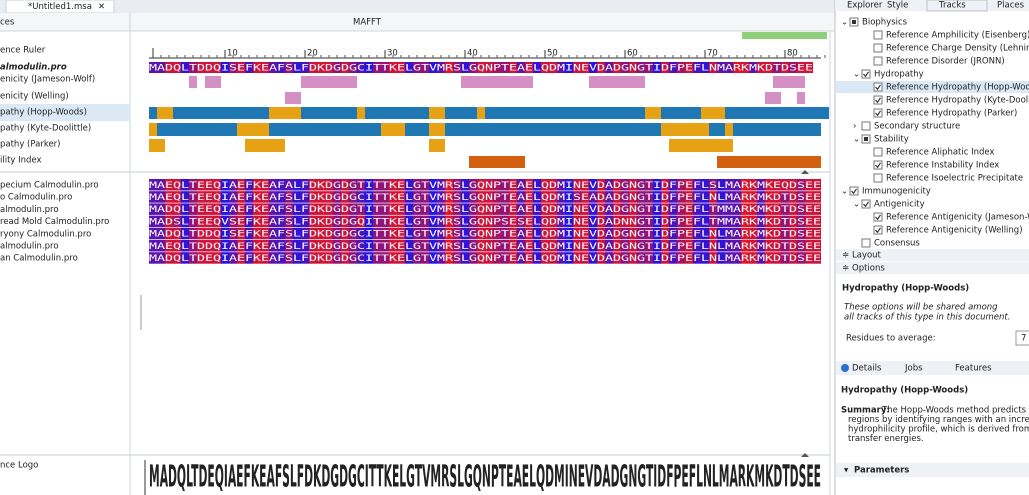 The width and height of the screenshot is (1029, 495). Describe the element at coordinates (945, 62) in the screenshot. I see `tree-label: Reference Disorder (JRONN)` at that location.